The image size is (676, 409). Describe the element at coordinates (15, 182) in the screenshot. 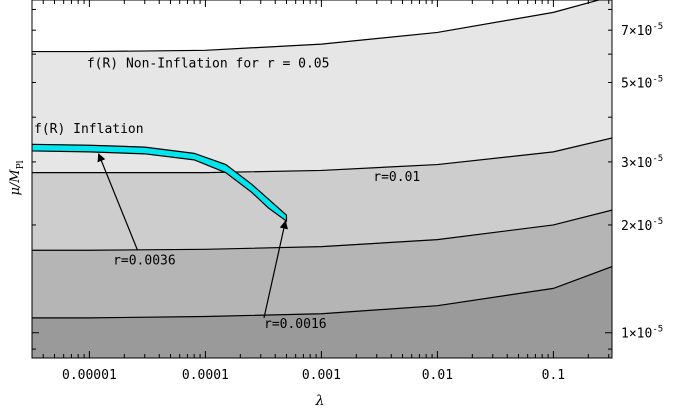

I see `y-axis-label-main: μ/M` at that location.